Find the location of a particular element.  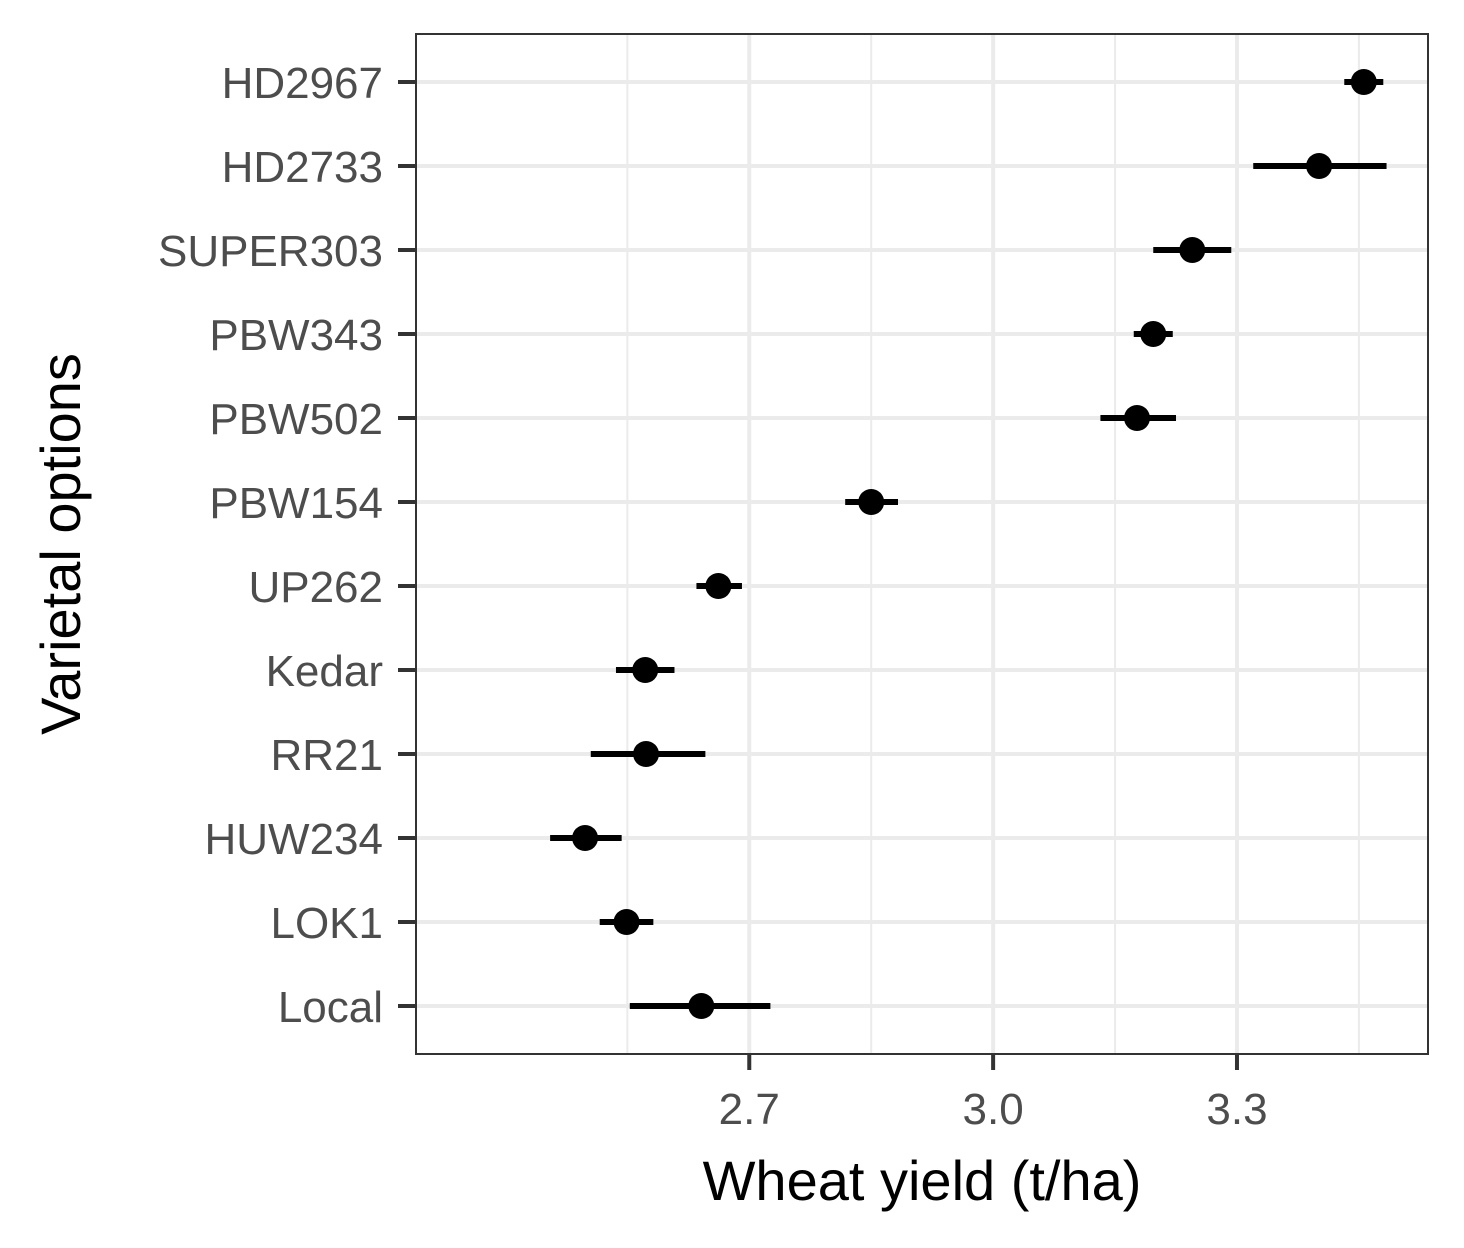

y-tick-label: PBW502 is located at coordinates (296, 419).